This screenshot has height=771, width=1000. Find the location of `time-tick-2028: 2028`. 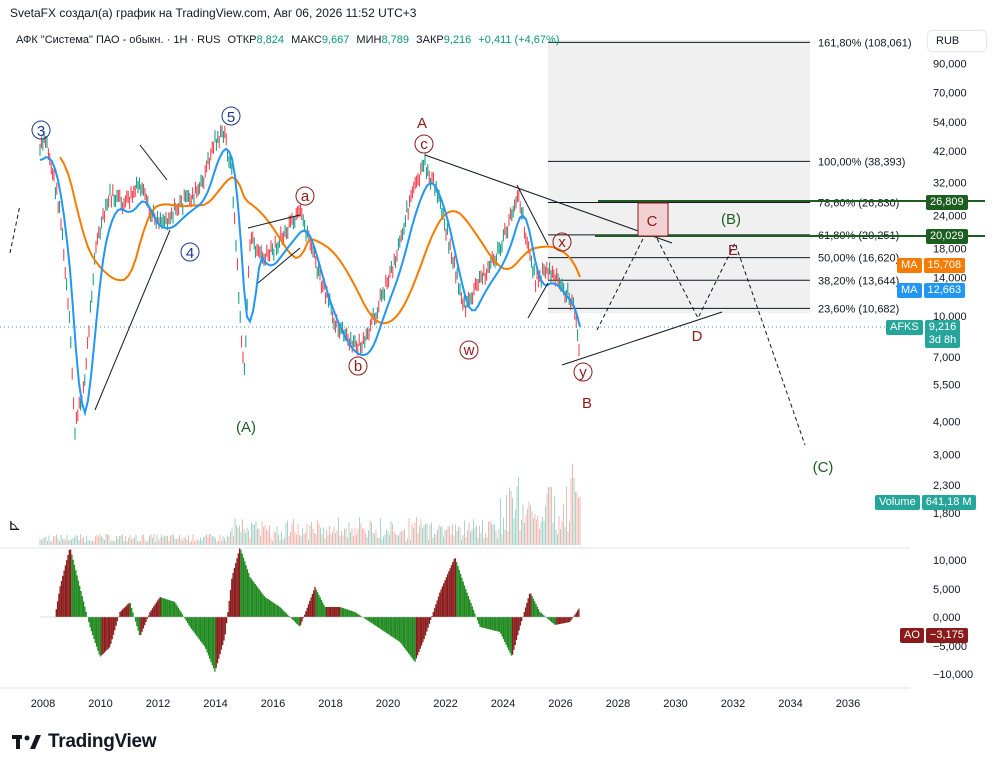

time-tick-2028: 2028 is located at coordinates (618, 704).